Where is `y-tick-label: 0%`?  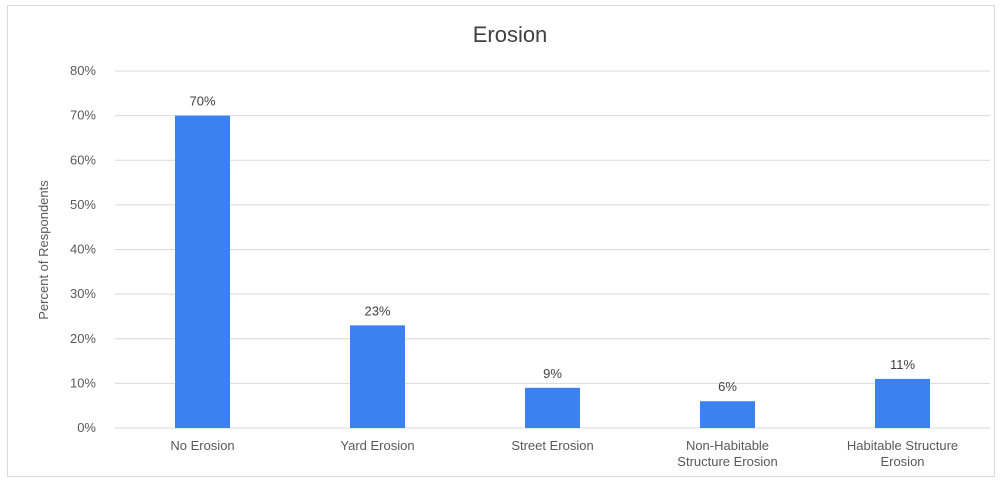 y-tick-label: 0% is located at coordinates (86, 427).